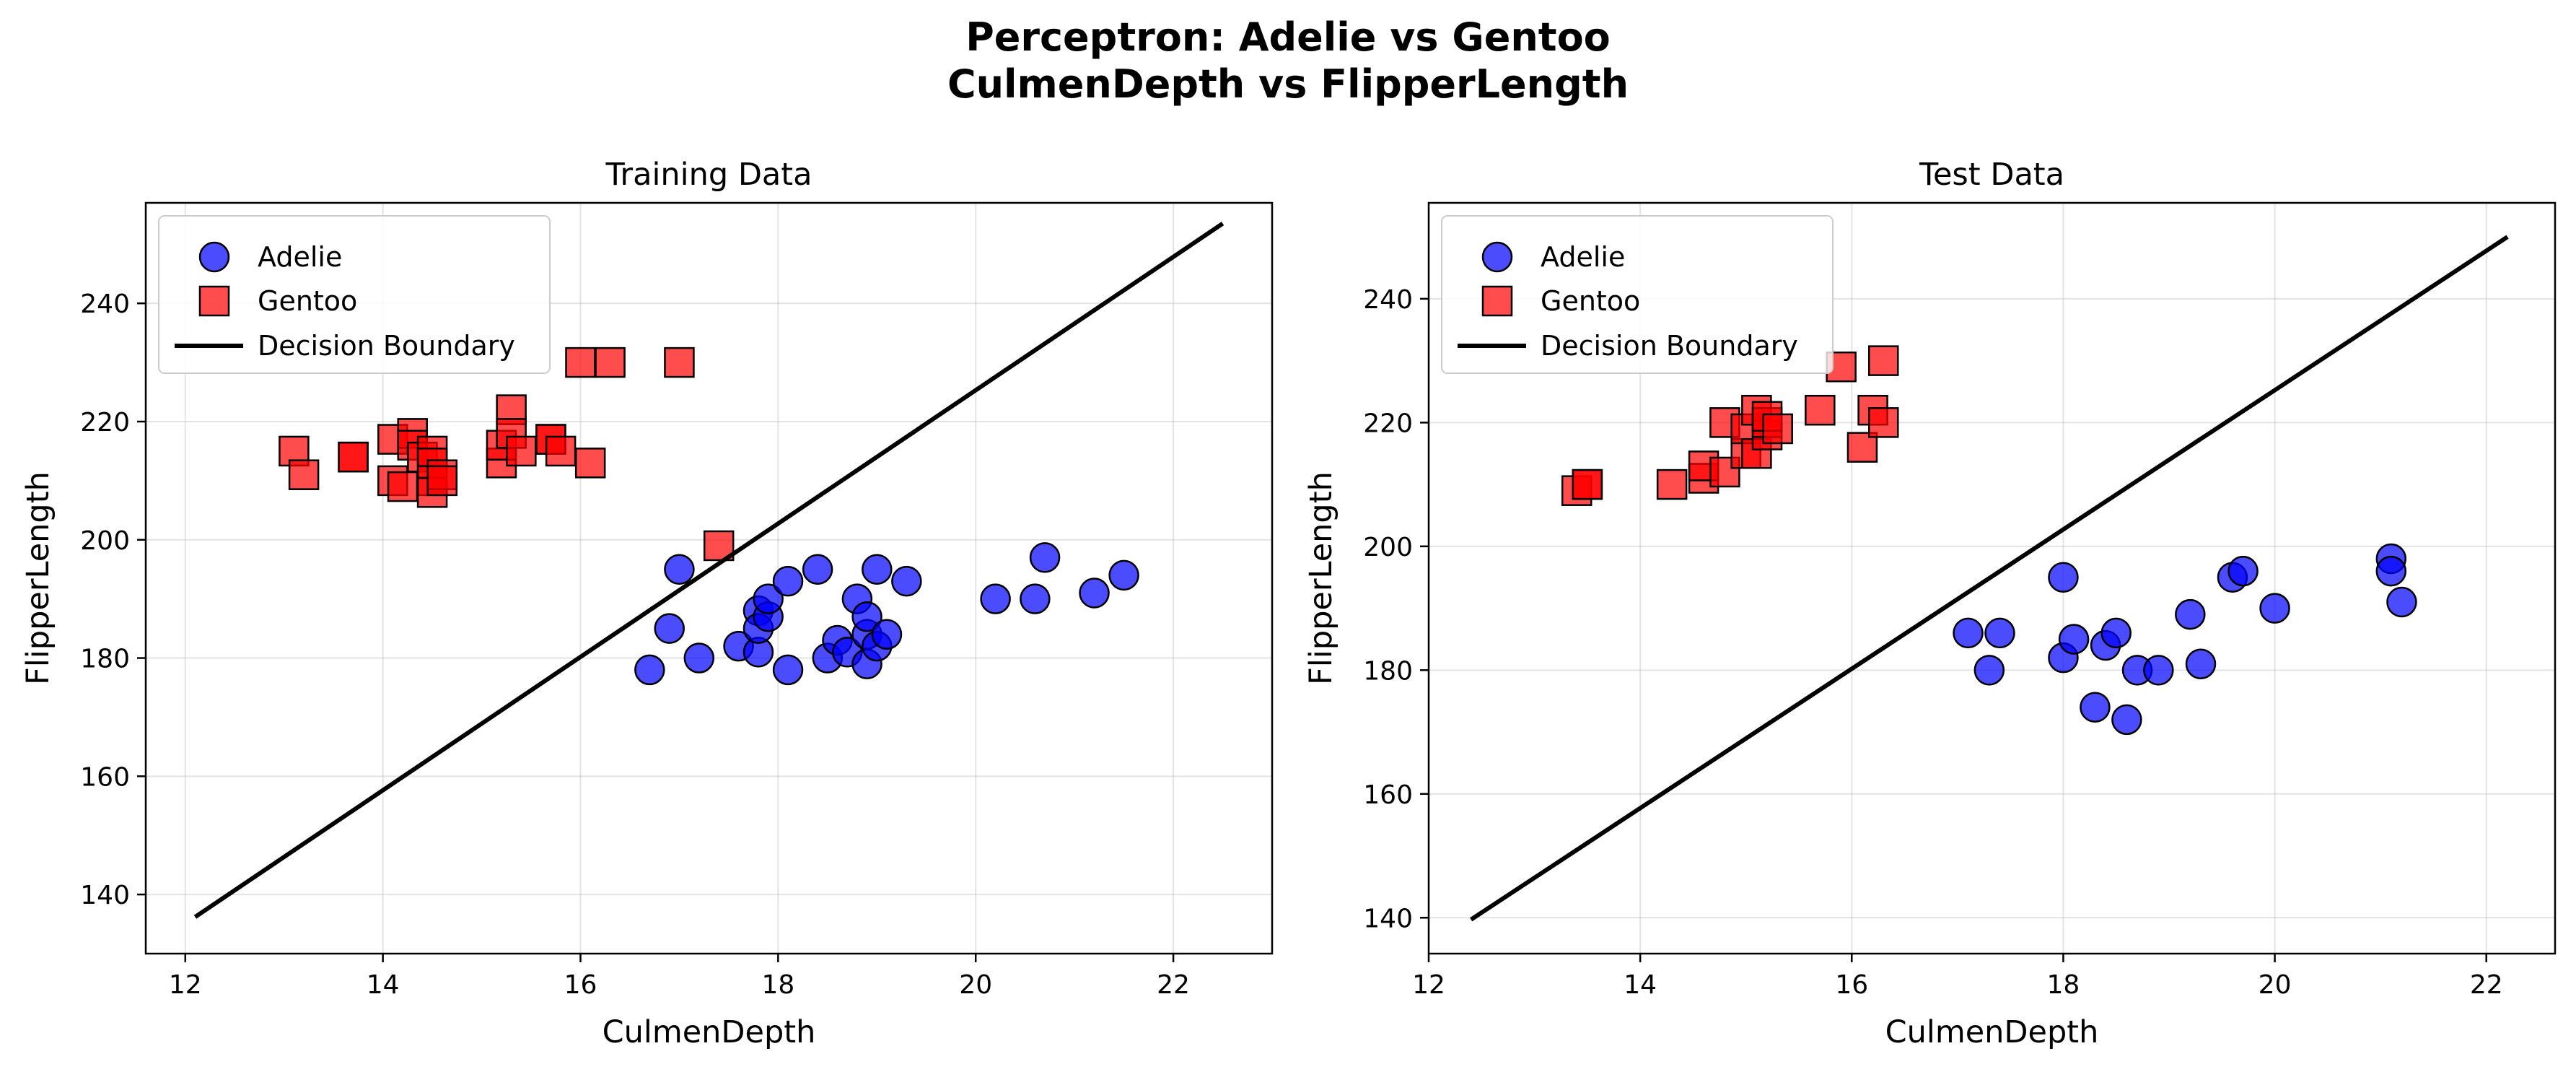  What do you see at coordinates (384, 985) in the screenshot?
I see `training-xtick-label: 14` at bounding box center [384, 985].